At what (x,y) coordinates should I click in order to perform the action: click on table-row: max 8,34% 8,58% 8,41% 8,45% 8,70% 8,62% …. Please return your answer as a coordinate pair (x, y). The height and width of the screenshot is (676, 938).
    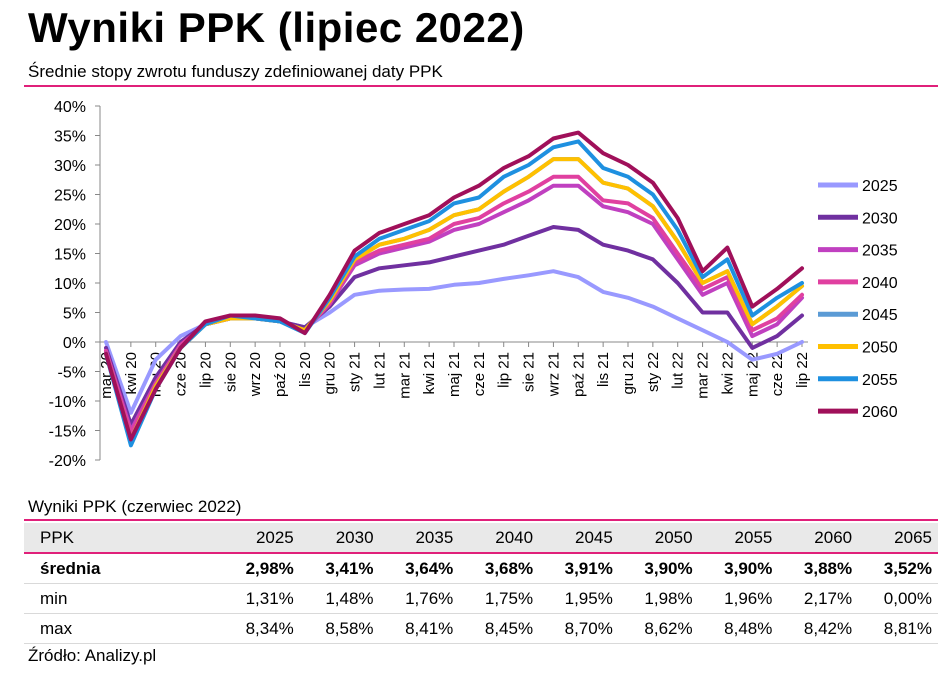
    Looking at the image, I should click on (481, 628).